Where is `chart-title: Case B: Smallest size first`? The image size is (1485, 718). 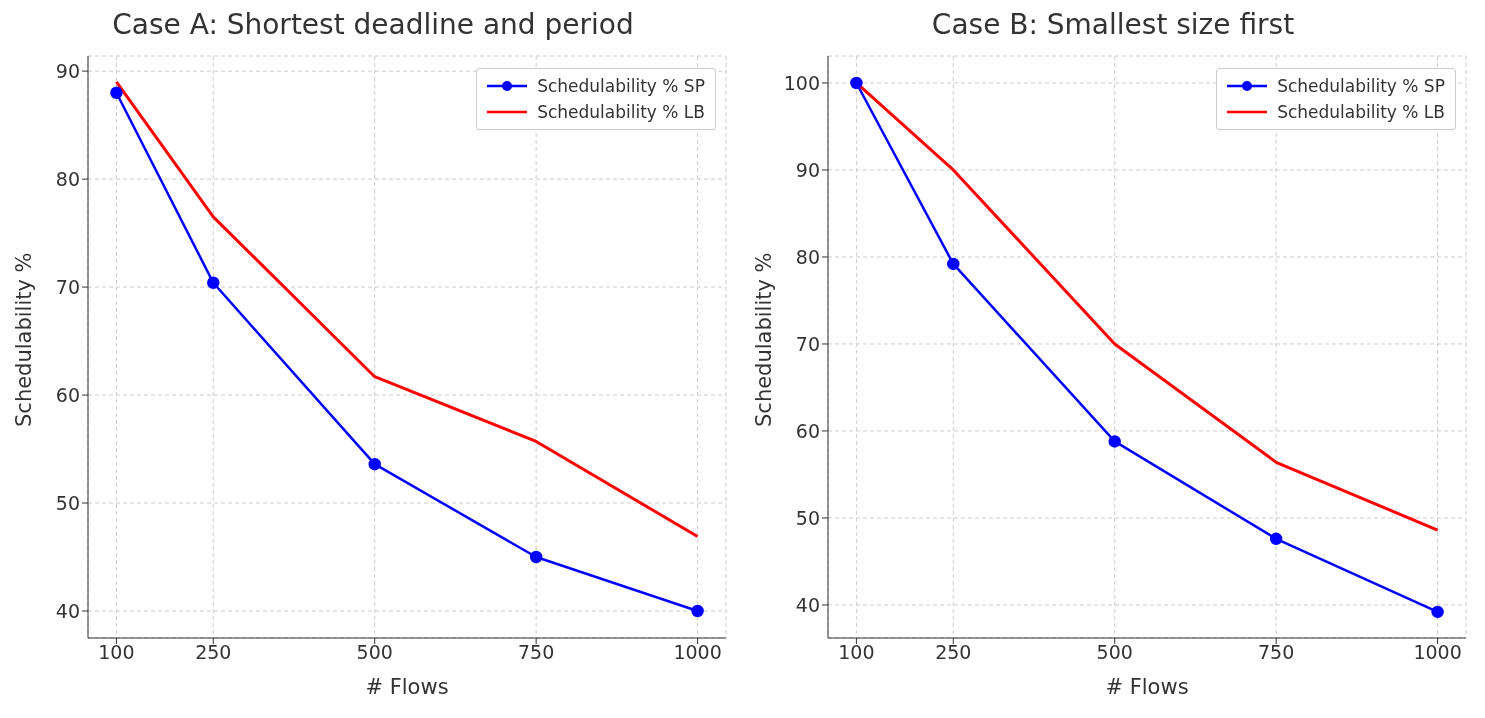 chart-title: Case B: Smallest size first is located at coordinates (1113, 25).